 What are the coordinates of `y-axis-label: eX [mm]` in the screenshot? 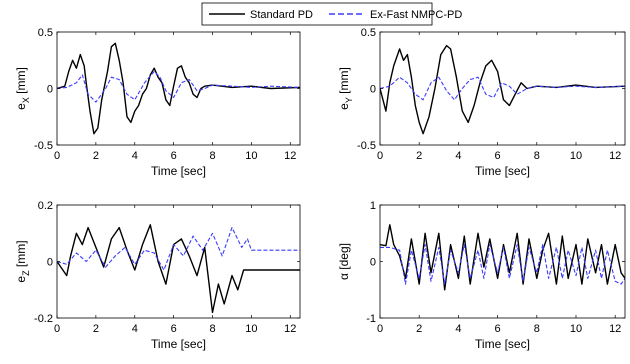 It's located at (22, 88).